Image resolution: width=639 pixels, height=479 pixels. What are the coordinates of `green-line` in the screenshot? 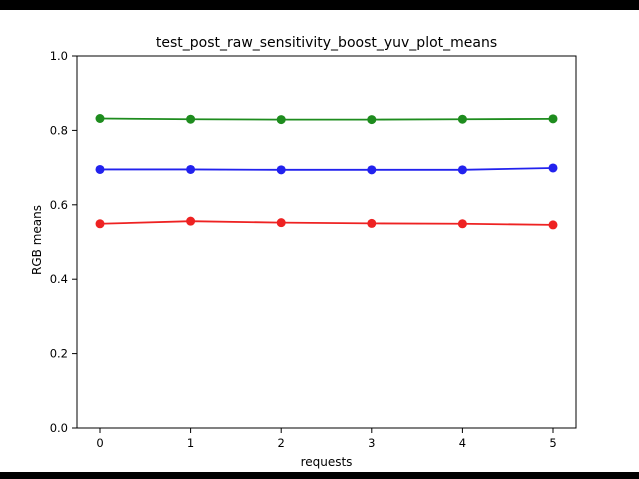 It's located at (326, 119).